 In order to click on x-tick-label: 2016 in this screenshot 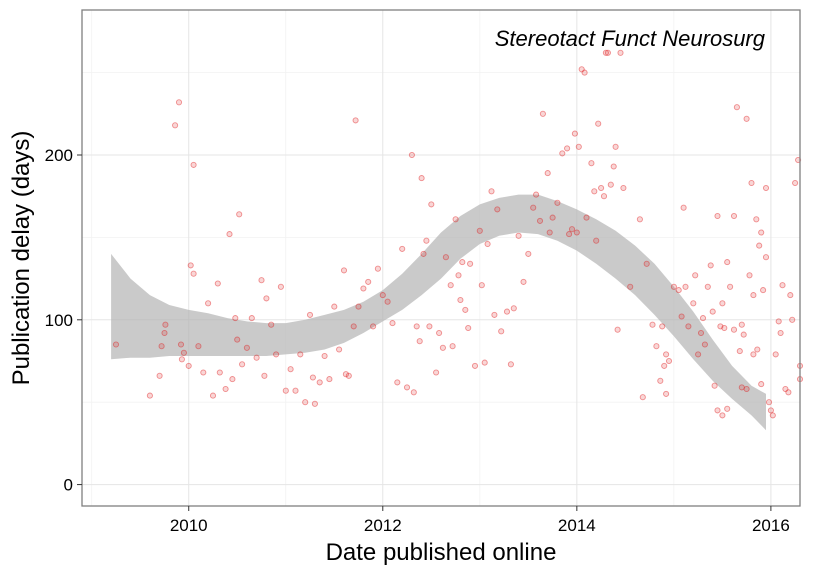, I will do `click(771, 525)`.